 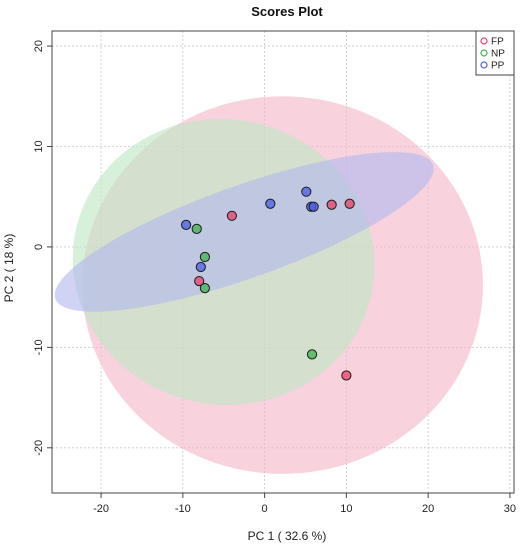 I want to click on legend-label-pp: PP, so click(x=498, y=66).